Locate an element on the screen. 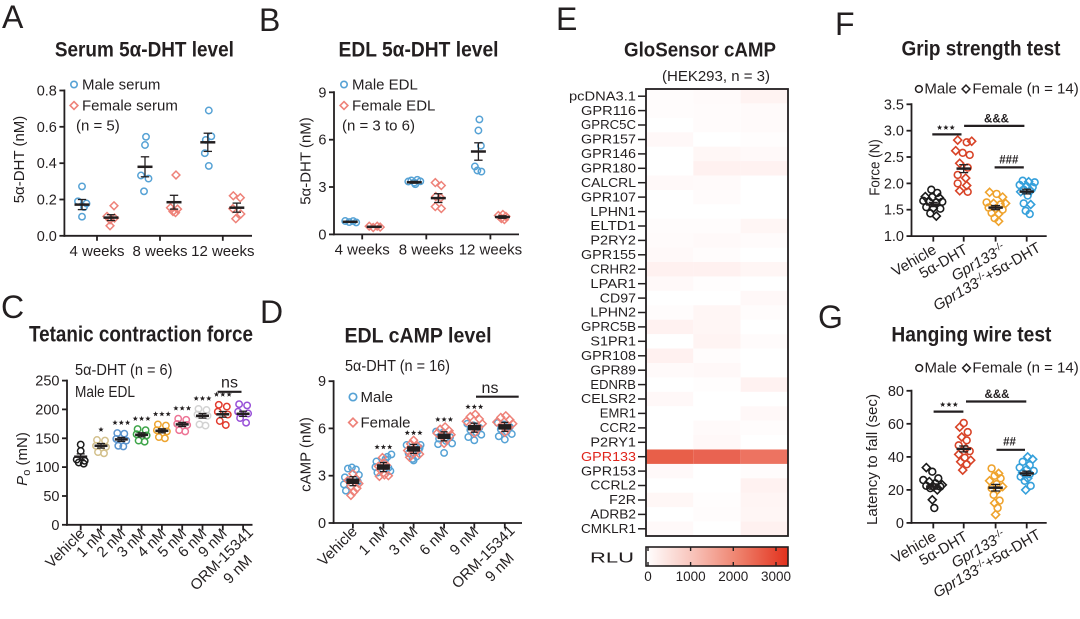 This screenshot has height=619, width=1080. svg-text: GPR133 is located at coordinates (608, 457).